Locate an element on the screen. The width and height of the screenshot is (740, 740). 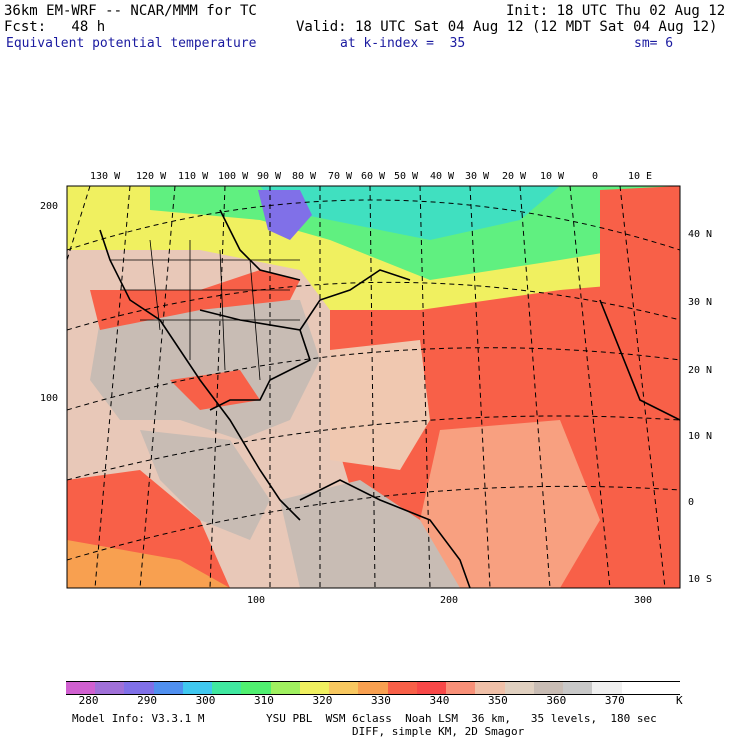
colorbar-label: 310 is located at coordinates (264, 700).